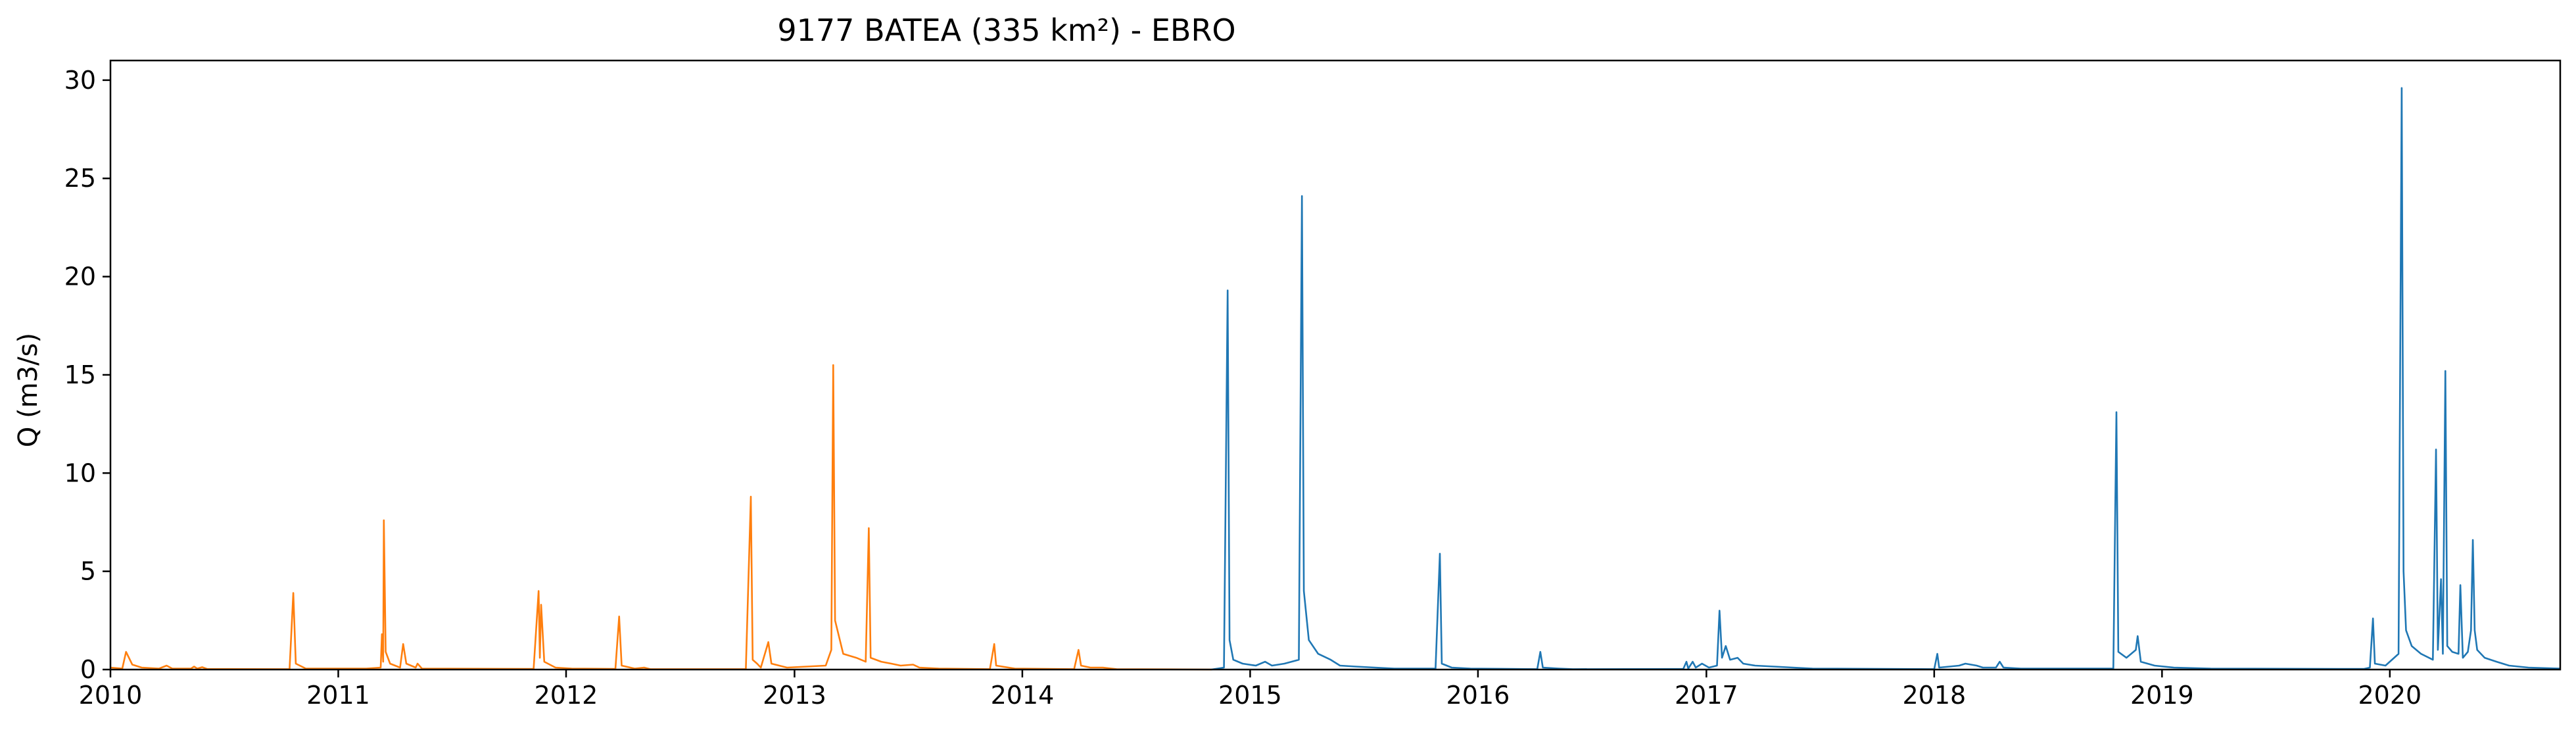 The height and width of the screenshot is (734, 2576). Describe the element at coordinates (80, 473) in the screenshot. I see `y-tick-label: 10` at that location.